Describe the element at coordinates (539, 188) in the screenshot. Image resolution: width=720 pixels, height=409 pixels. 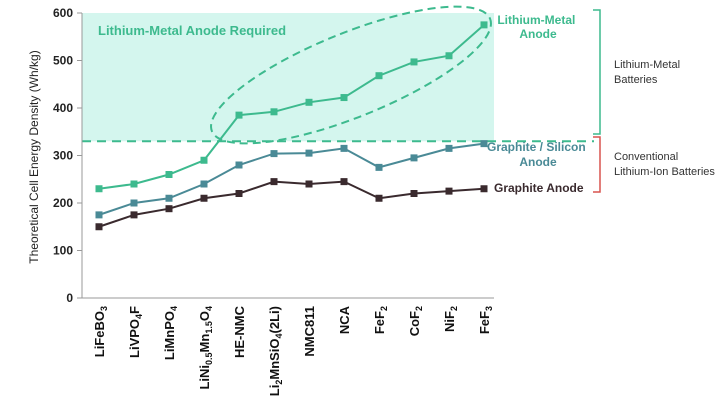
I see `series-label-graphite: Graphite Anode` at that location.